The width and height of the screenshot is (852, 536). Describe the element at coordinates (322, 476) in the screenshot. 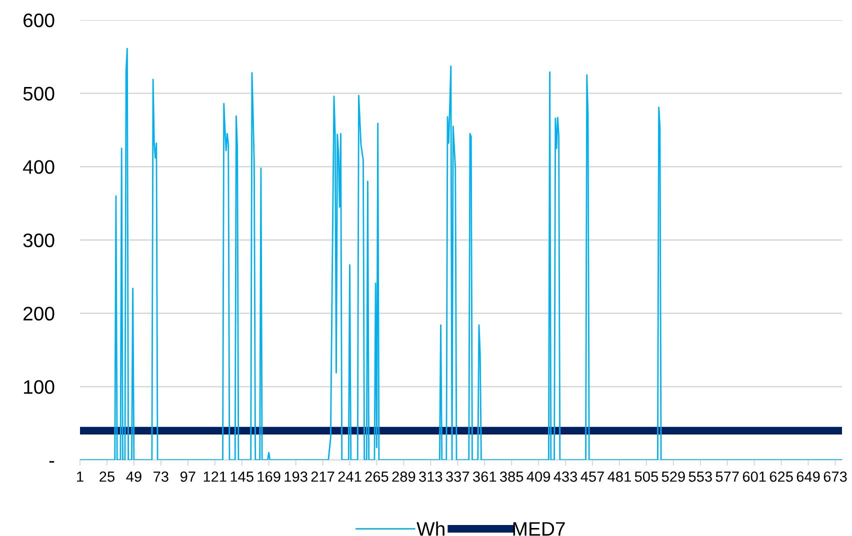

I see `x-tick-label: 217` at that location.